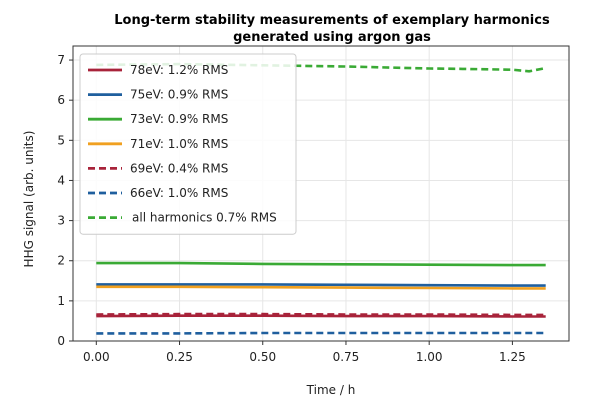 Image resolution: width=602 pixels, height=417 pixels. I want to click on legend-label-2: 73eV: 0.9% RMS, so click(179, 119).